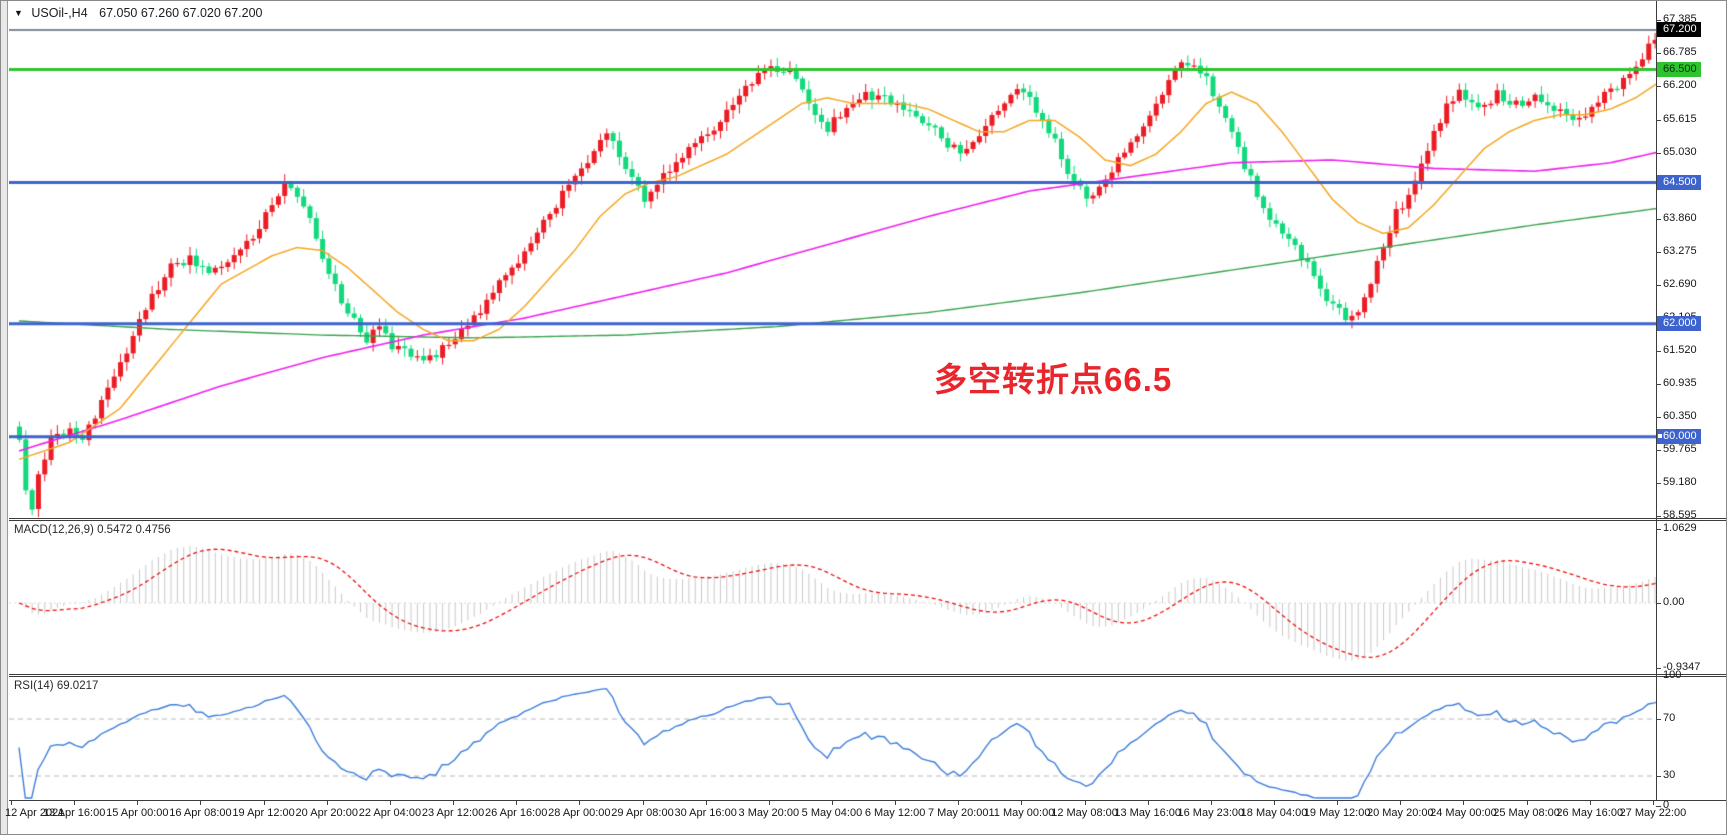 This screenshot has width=1727, height=835. What do you see at coordinates (1656, 401) in the screenshot?
I see `price-axis-border` at bounding box center [1656, 401].